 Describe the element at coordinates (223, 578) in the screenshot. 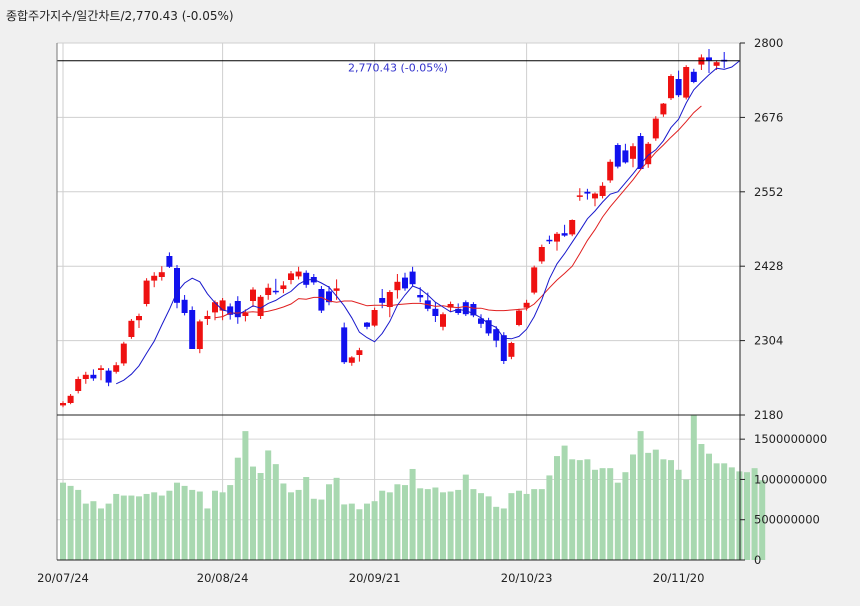

I see `x-tick-label: 20/08/24` at that location.